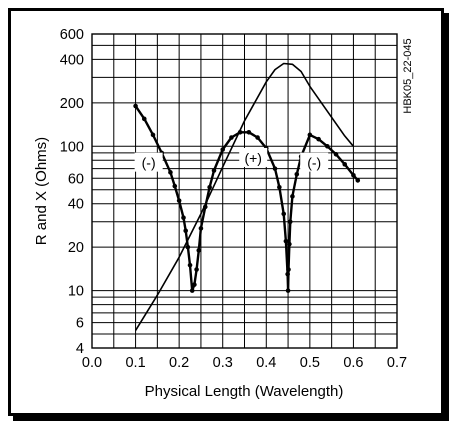 This screenshot has width=452, height=424. Describe the element at coordinates (244, 363) in the screenshot. I see `x-tick-labels: 0.0 0.1 0.2 0.3 0.4 0.5 0.6 0.7` at that location.